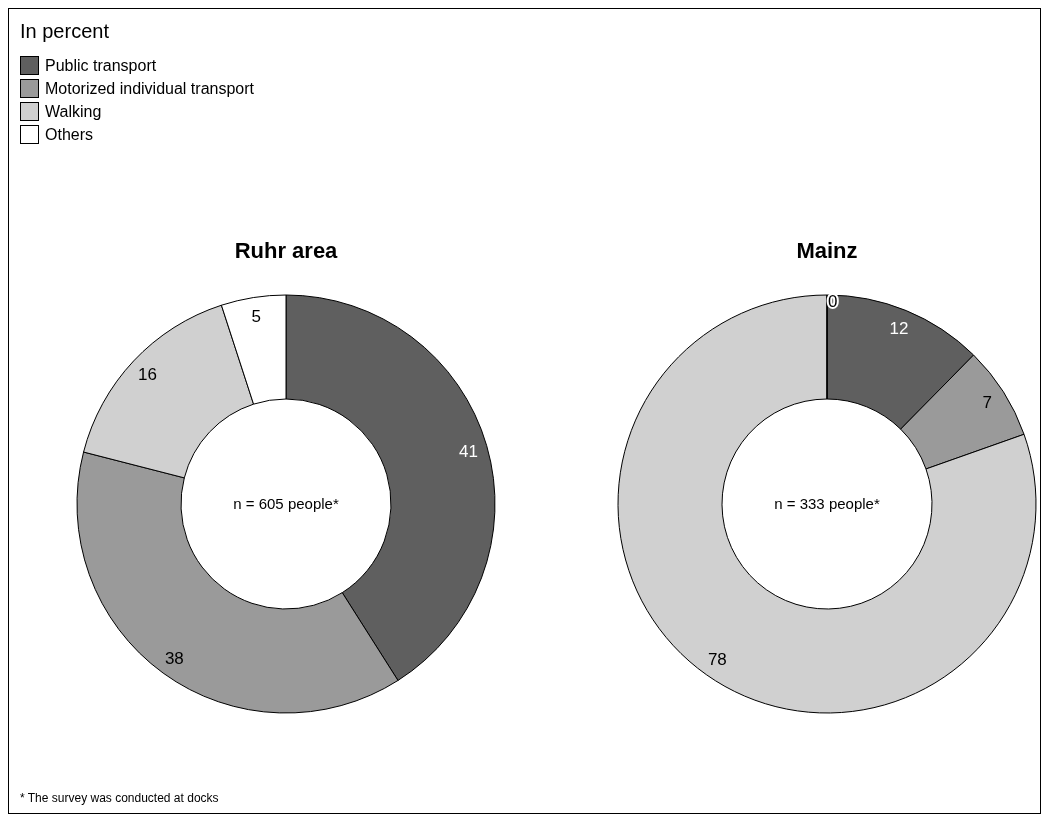 This screenshot has height=822, width=1049. Describe the element at coordinates (150, 88) in the screenshot. I see `legend-label: Motorized individual transport` at that location.